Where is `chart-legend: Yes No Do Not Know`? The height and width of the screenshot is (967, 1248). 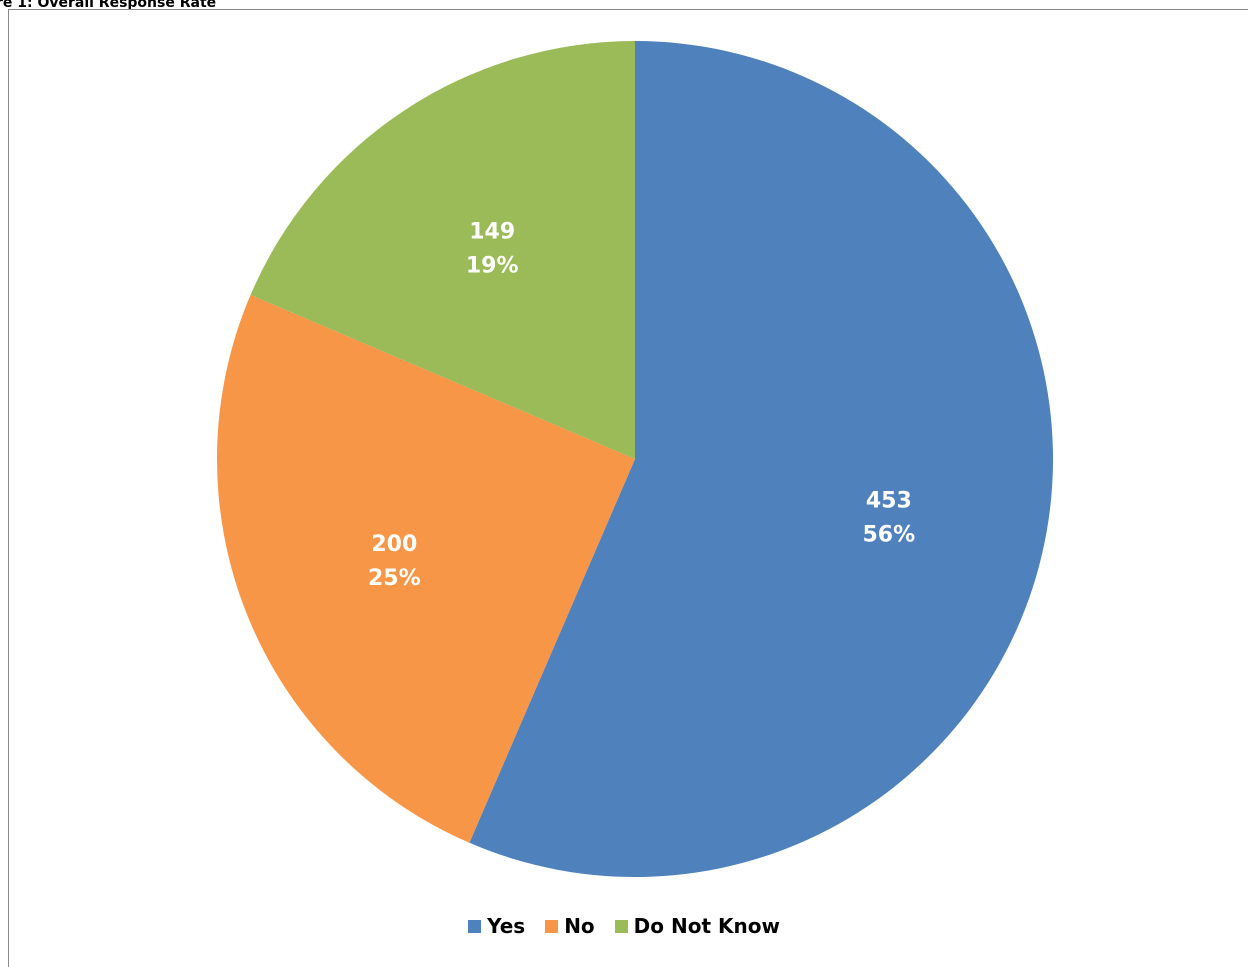
chart-legend: Yes No Do Not Know is located at coordinates (624, 926).